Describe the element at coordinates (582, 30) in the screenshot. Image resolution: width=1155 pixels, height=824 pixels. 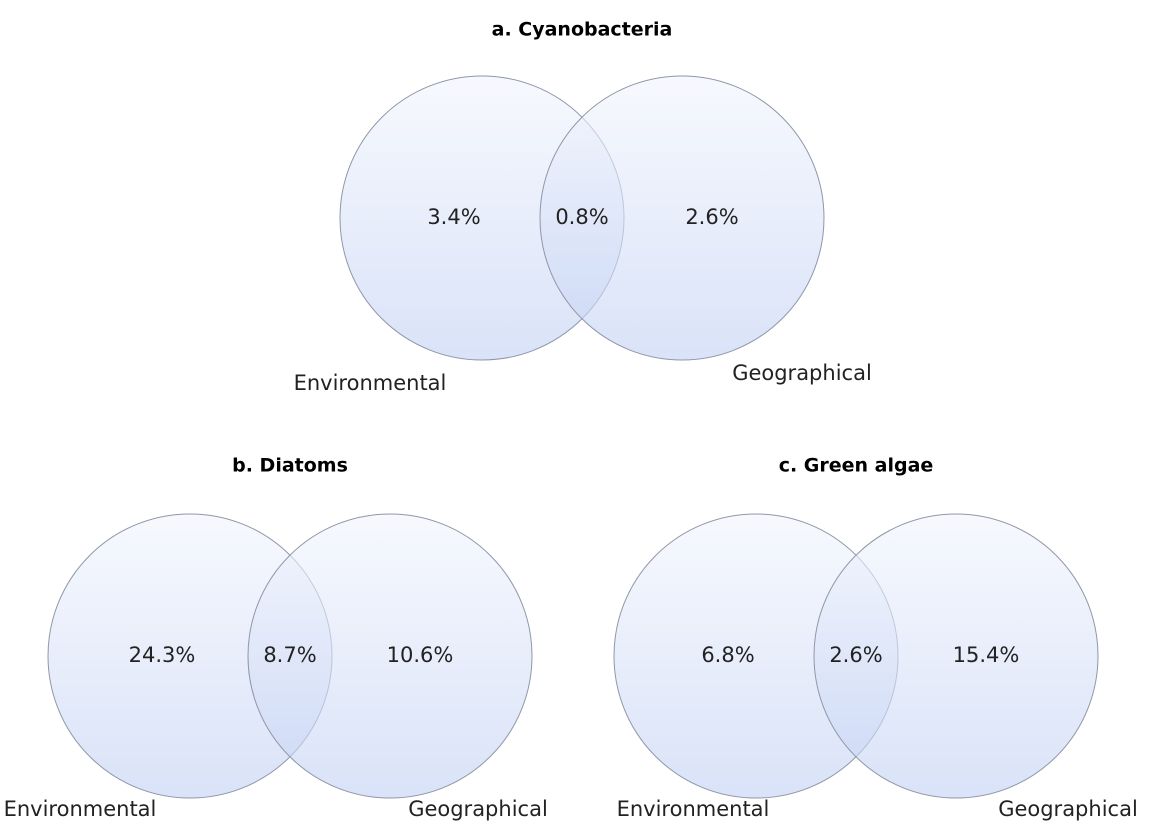
I see `diagram-title: a. Cyanobacteria` at that location.